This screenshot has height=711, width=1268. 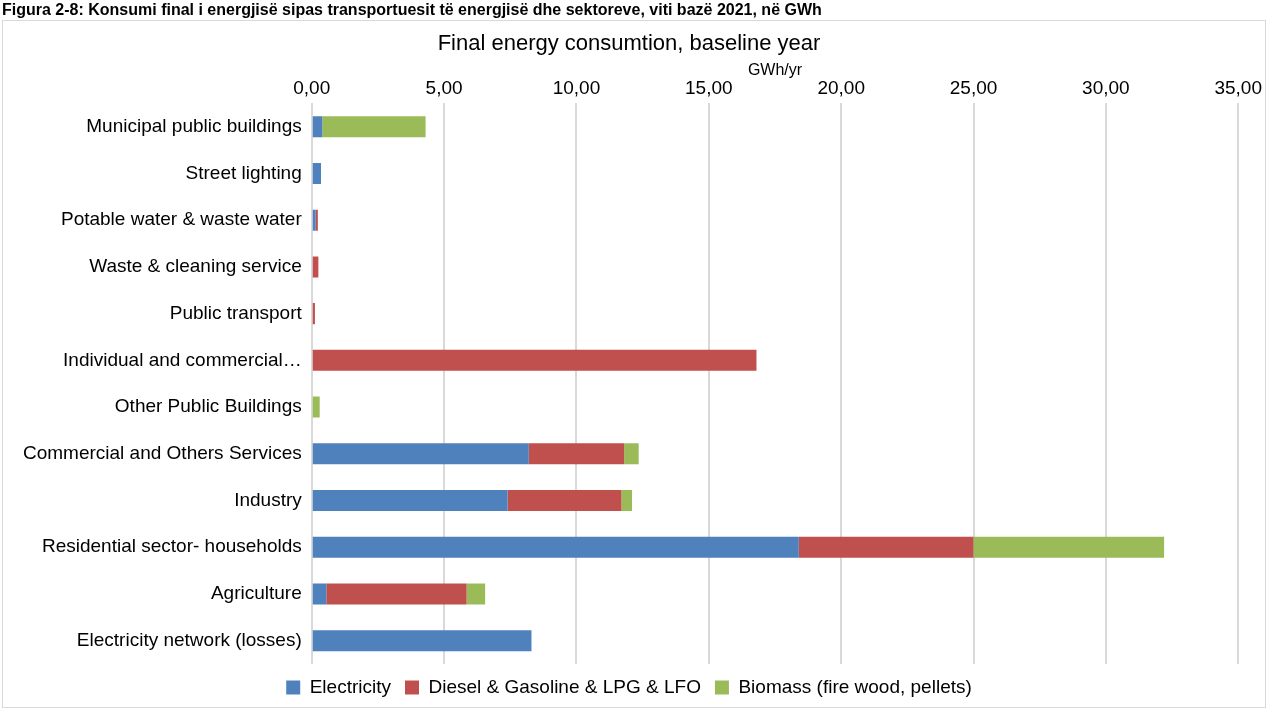 I want to click on x-tick-label: 5,00, so click(x=444, y=88).